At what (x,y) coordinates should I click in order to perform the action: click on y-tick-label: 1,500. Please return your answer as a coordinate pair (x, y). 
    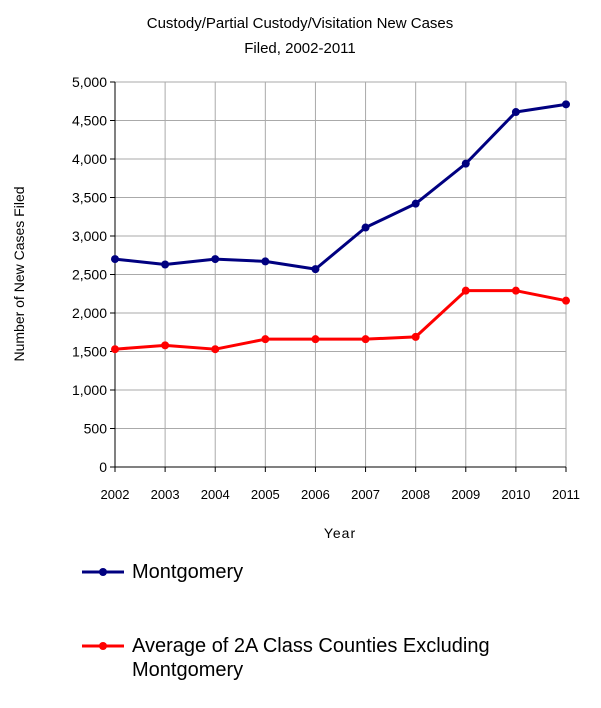
    Looking at the image, I should click on (89, 352).